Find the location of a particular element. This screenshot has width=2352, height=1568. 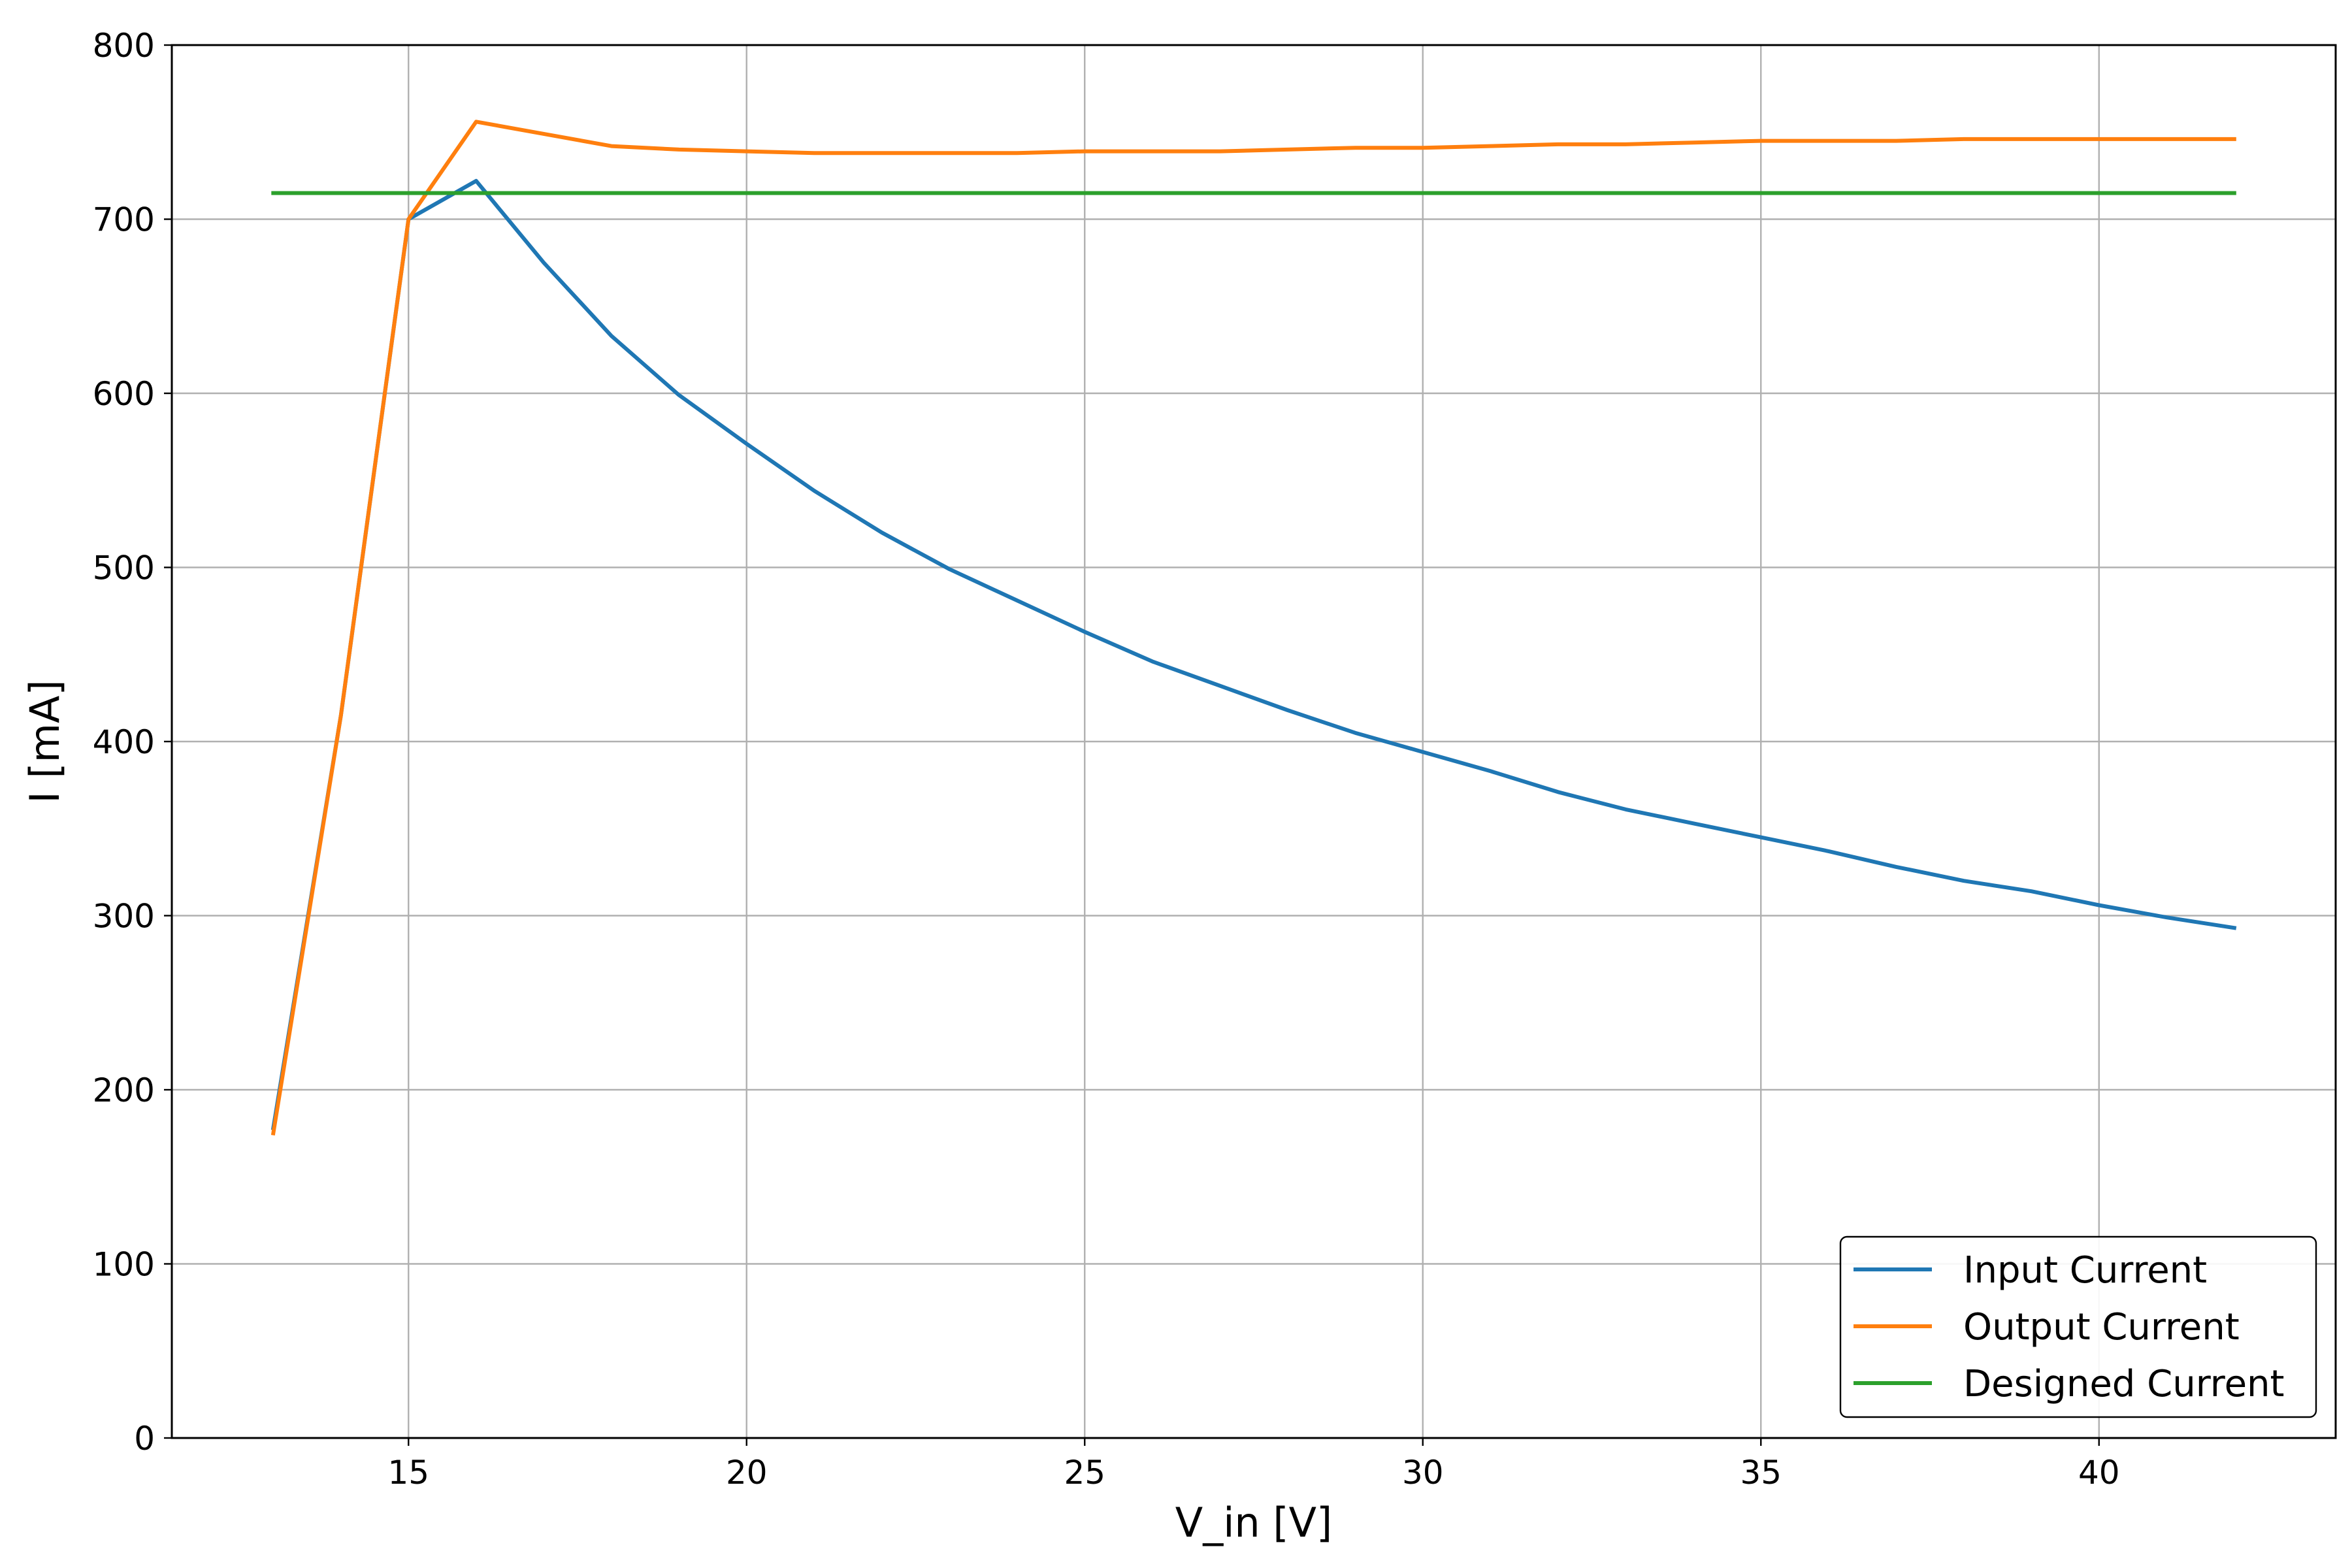

x-tick-label: 20 is located at coordinates (747, 1473).